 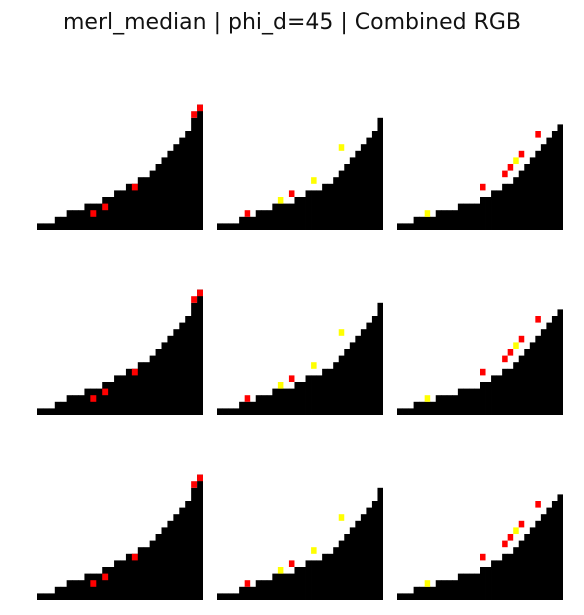 What do you see at coordinates (120, 167) in the screenshot?
I see `heatmap-row1-col1` at bounding box center [120, 167].